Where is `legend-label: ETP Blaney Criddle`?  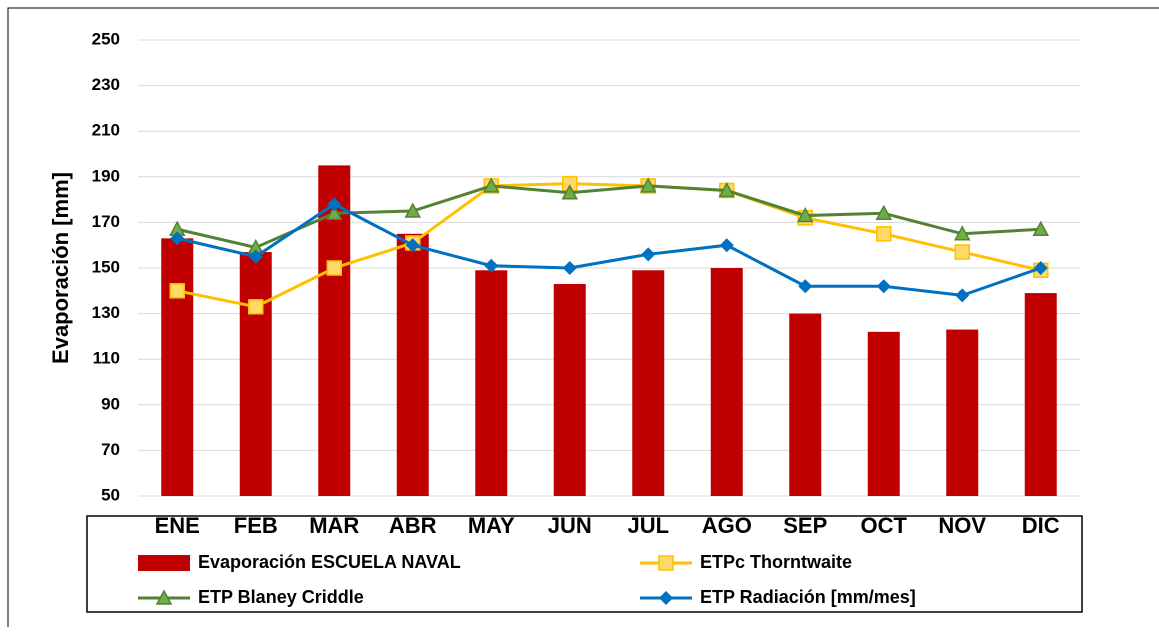 legend-label: ETP Blaney Criddle is located at coordinates (281, 597).